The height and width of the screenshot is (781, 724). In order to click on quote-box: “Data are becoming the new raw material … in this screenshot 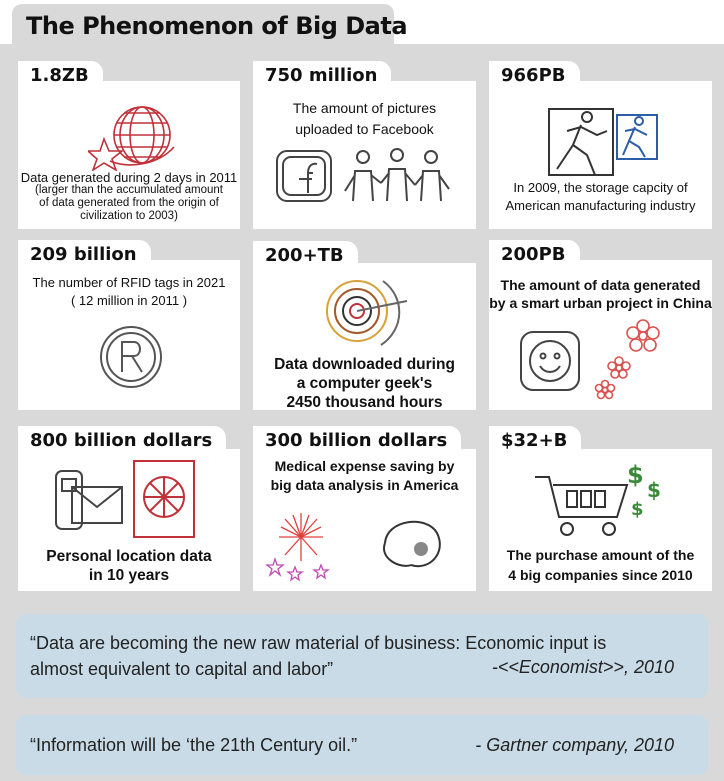, I will do `click(362, 656)`.